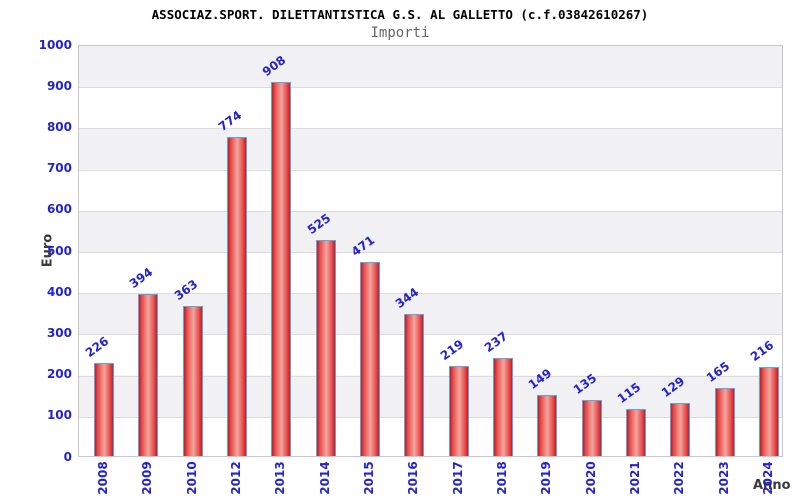 This screenshot has height=500, width=800. What do you see at coordinates (451, 349) in the screenshot?
I see `bar-value-label: 219` at bounding box center [451, 349].